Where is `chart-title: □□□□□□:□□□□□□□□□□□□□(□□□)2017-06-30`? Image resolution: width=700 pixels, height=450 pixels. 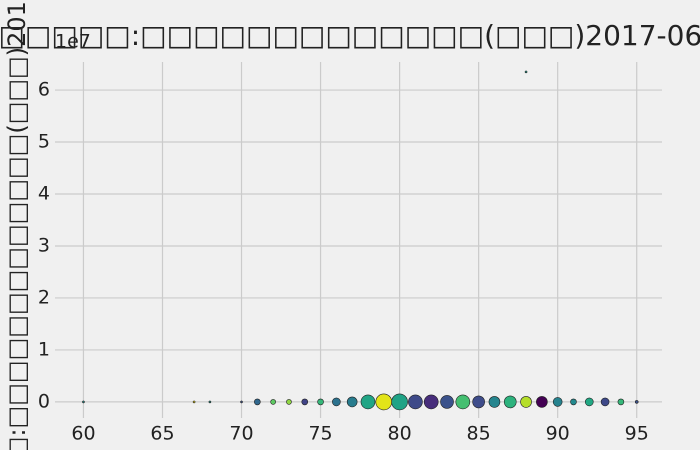 chart-title: □□□□□□:□□□□□□□□□□□□□(□□□)2017-06-30 is located at coordinates (350, 35).